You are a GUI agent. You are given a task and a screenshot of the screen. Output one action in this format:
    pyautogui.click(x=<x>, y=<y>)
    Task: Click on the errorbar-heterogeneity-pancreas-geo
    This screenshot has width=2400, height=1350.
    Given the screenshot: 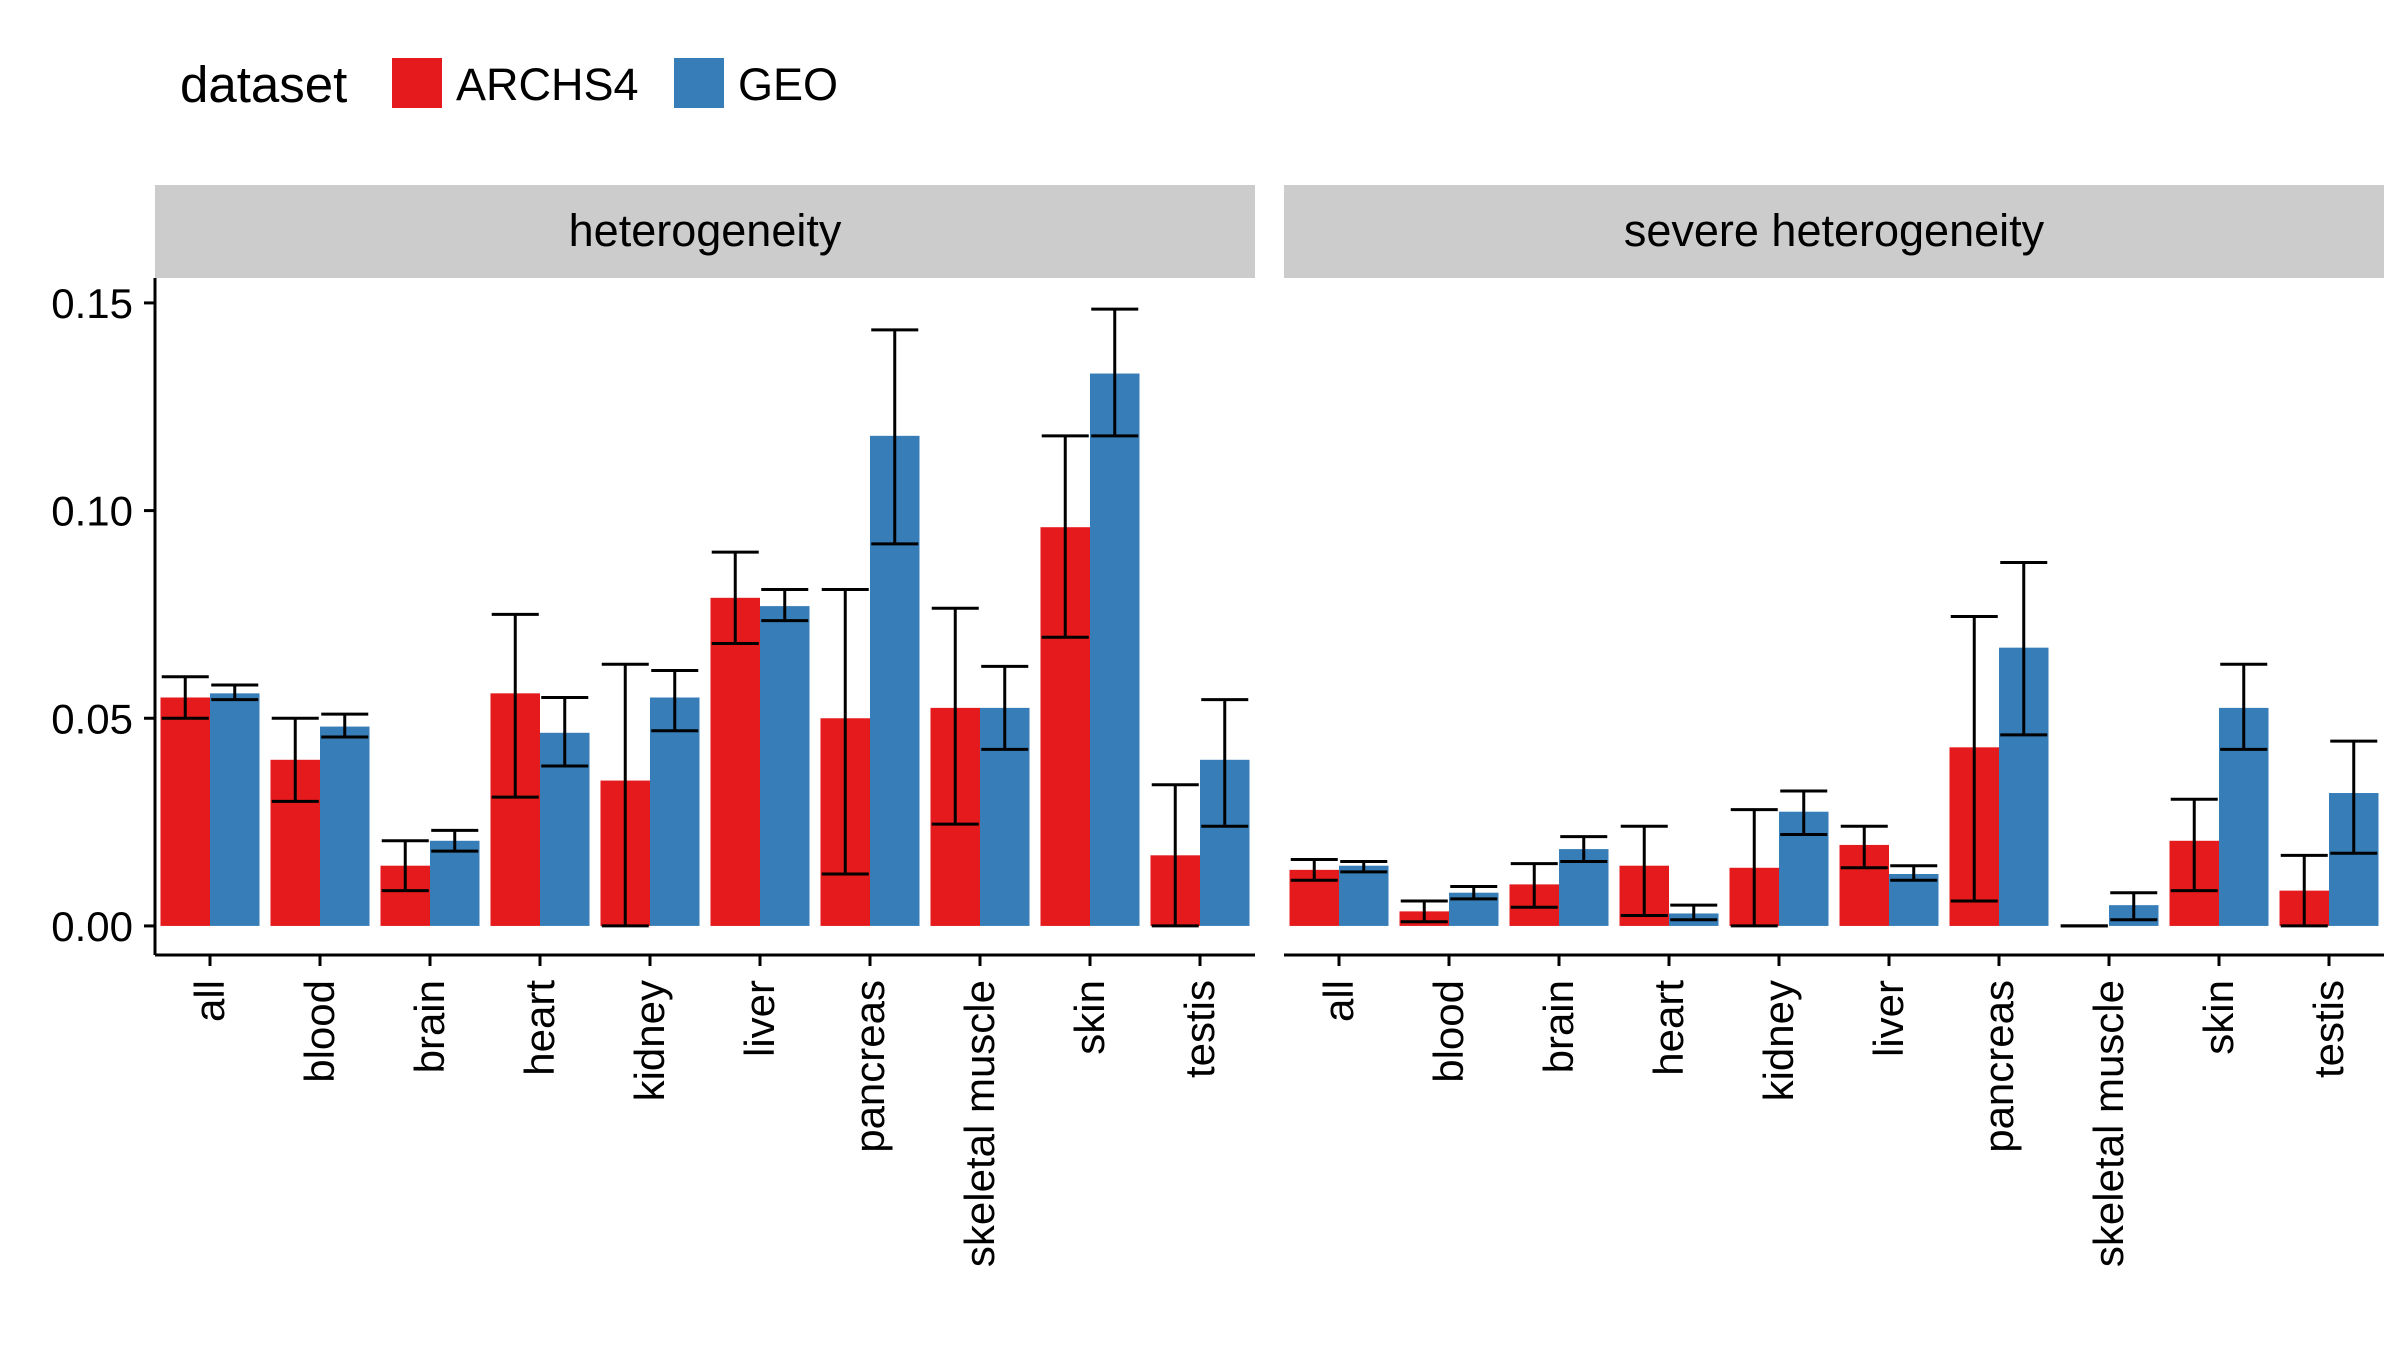 What is the action you would take?
    pyautogui.click(x=895, y=437)
    